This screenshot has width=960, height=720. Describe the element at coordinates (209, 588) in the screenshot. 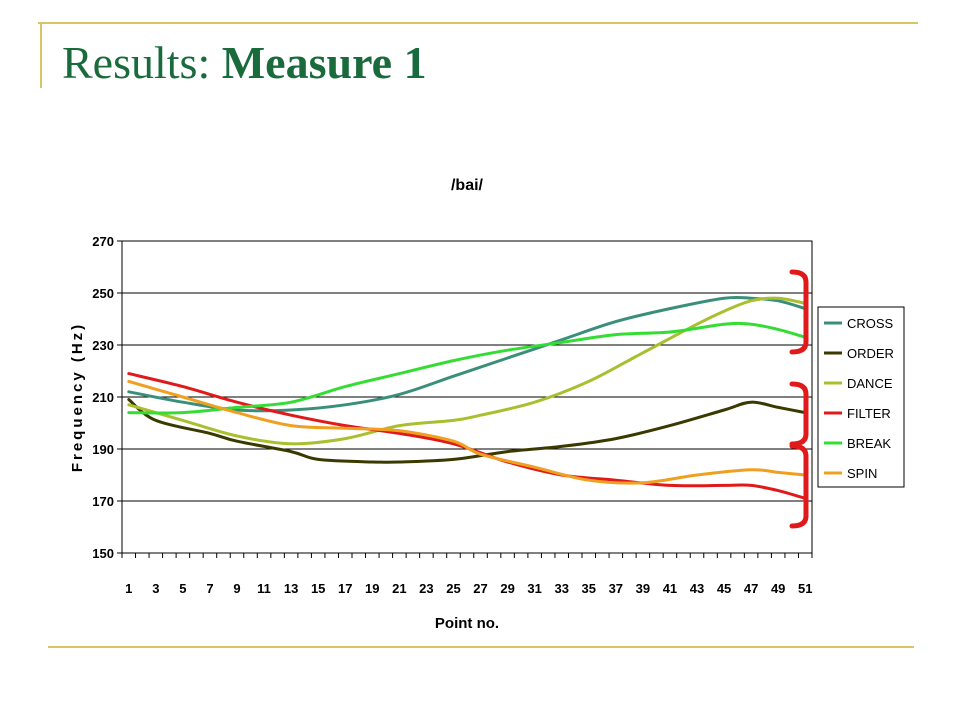

I see `x-tick-label: 7` at that location.